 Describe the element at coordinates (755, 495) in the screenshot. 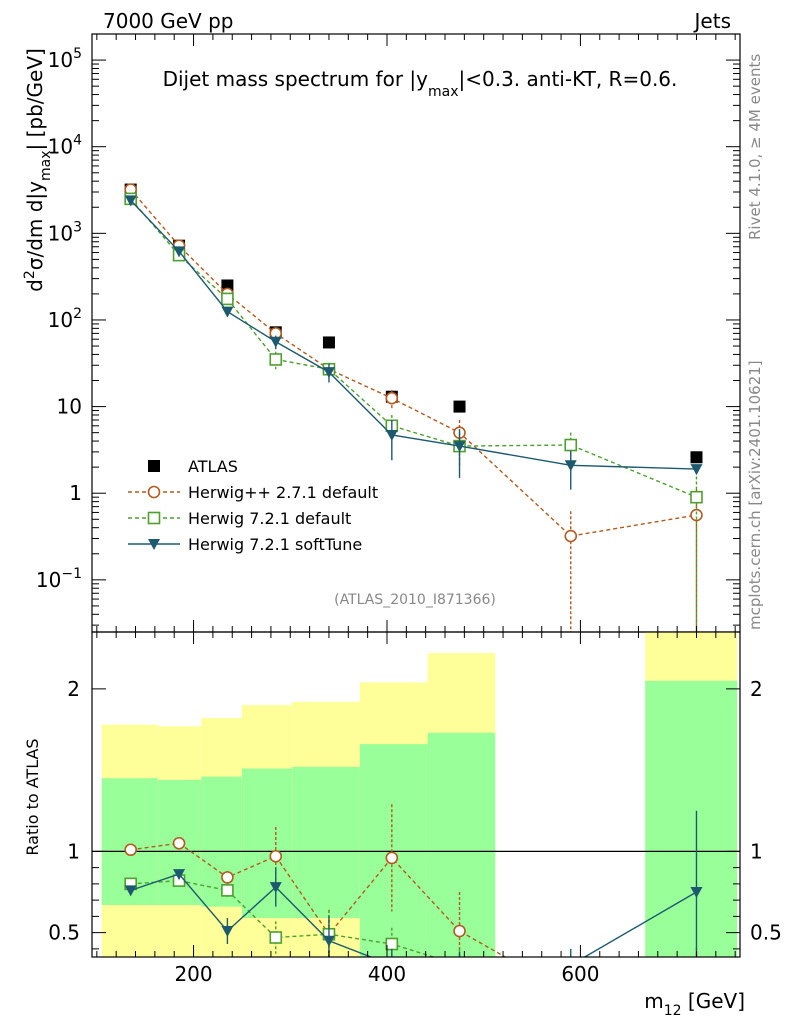

I see `side-label-bottom: mcplots.cern.ch [arXiv:2401.10621]` at that location.